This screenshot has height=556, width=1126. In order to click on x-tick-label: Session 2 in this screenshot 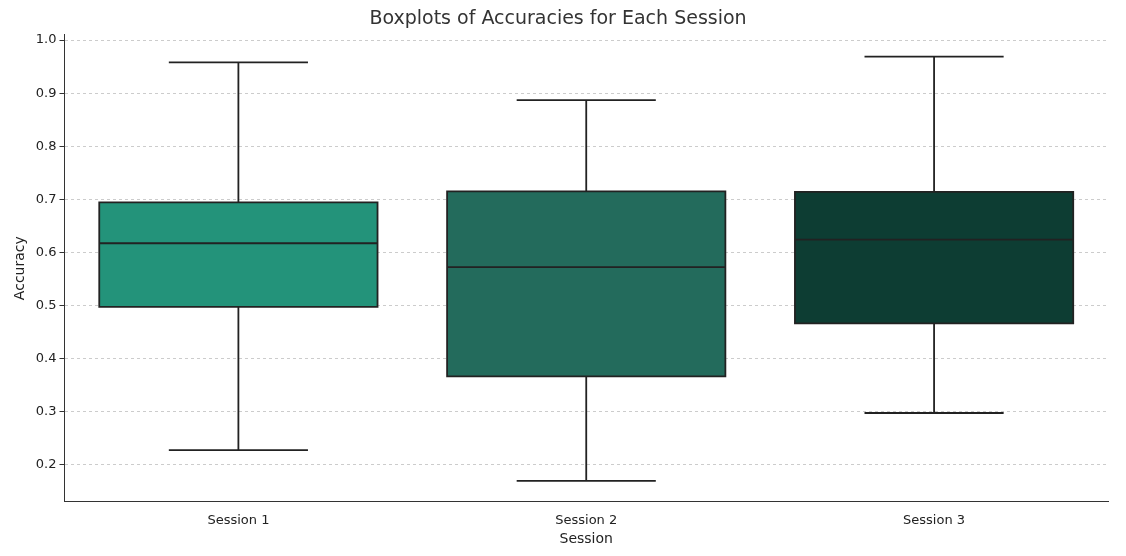, I will do `click(586, 519)`.